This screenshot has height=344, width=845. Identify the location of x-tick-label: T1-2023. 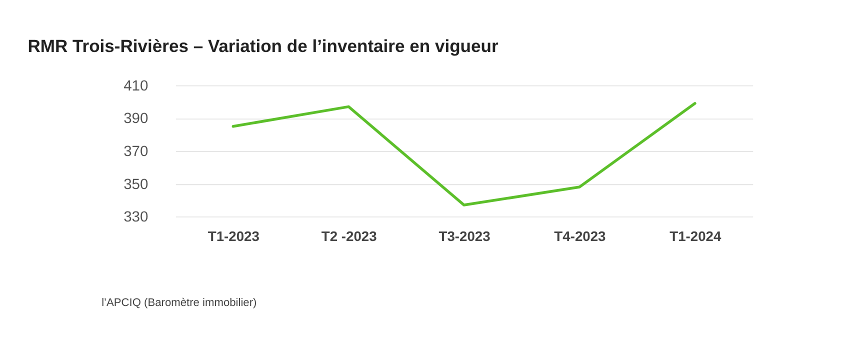
(234, 236).